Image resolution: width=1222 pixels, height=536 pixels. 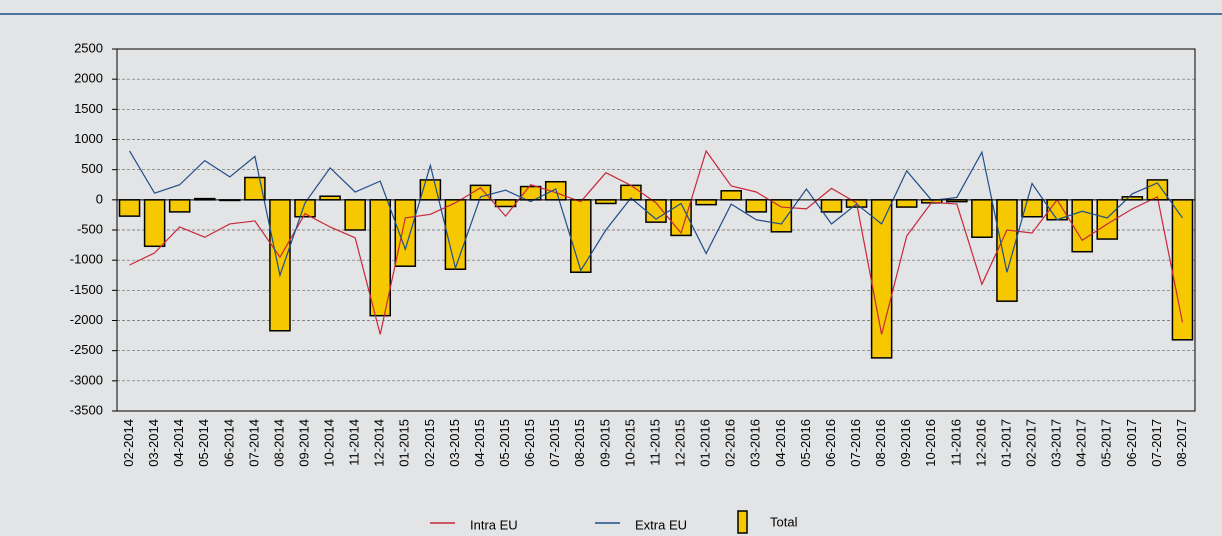 What do you see at coordinates (379, 443) in the screenshot?
I see `x-tick-label: 12-2014` at bounding box center [379, 443].